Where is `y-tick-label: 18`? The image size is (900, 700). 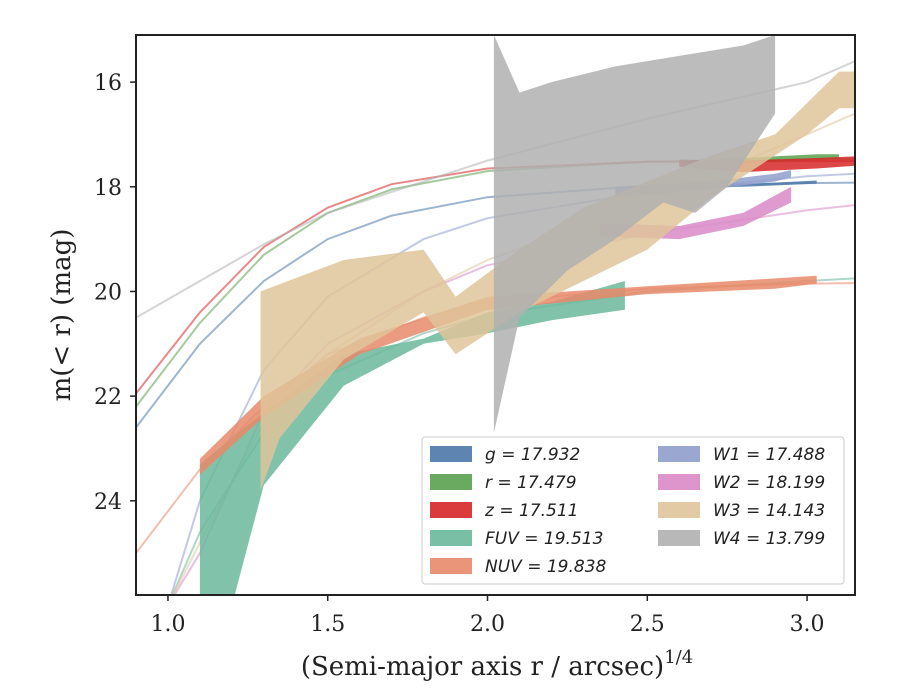 y-tick-label: 18 is located at coordinates (108, 188).